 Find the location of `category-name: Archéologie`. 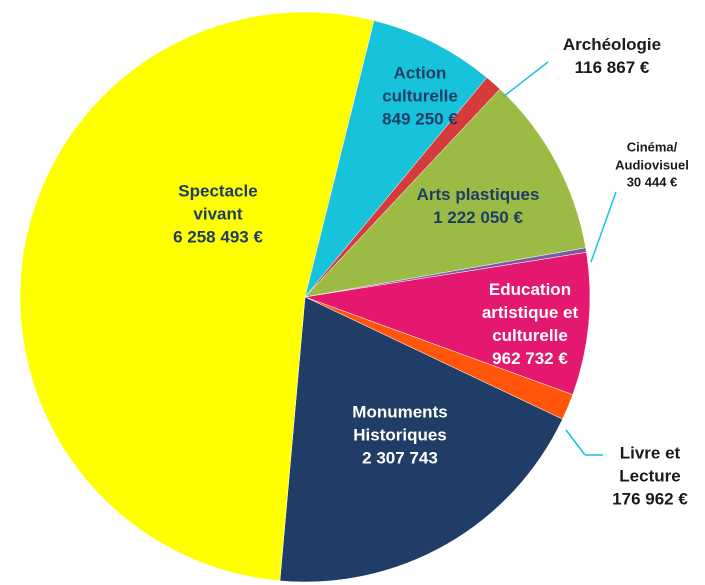

category-name: Archéologie is located at coordinates (612, 45).